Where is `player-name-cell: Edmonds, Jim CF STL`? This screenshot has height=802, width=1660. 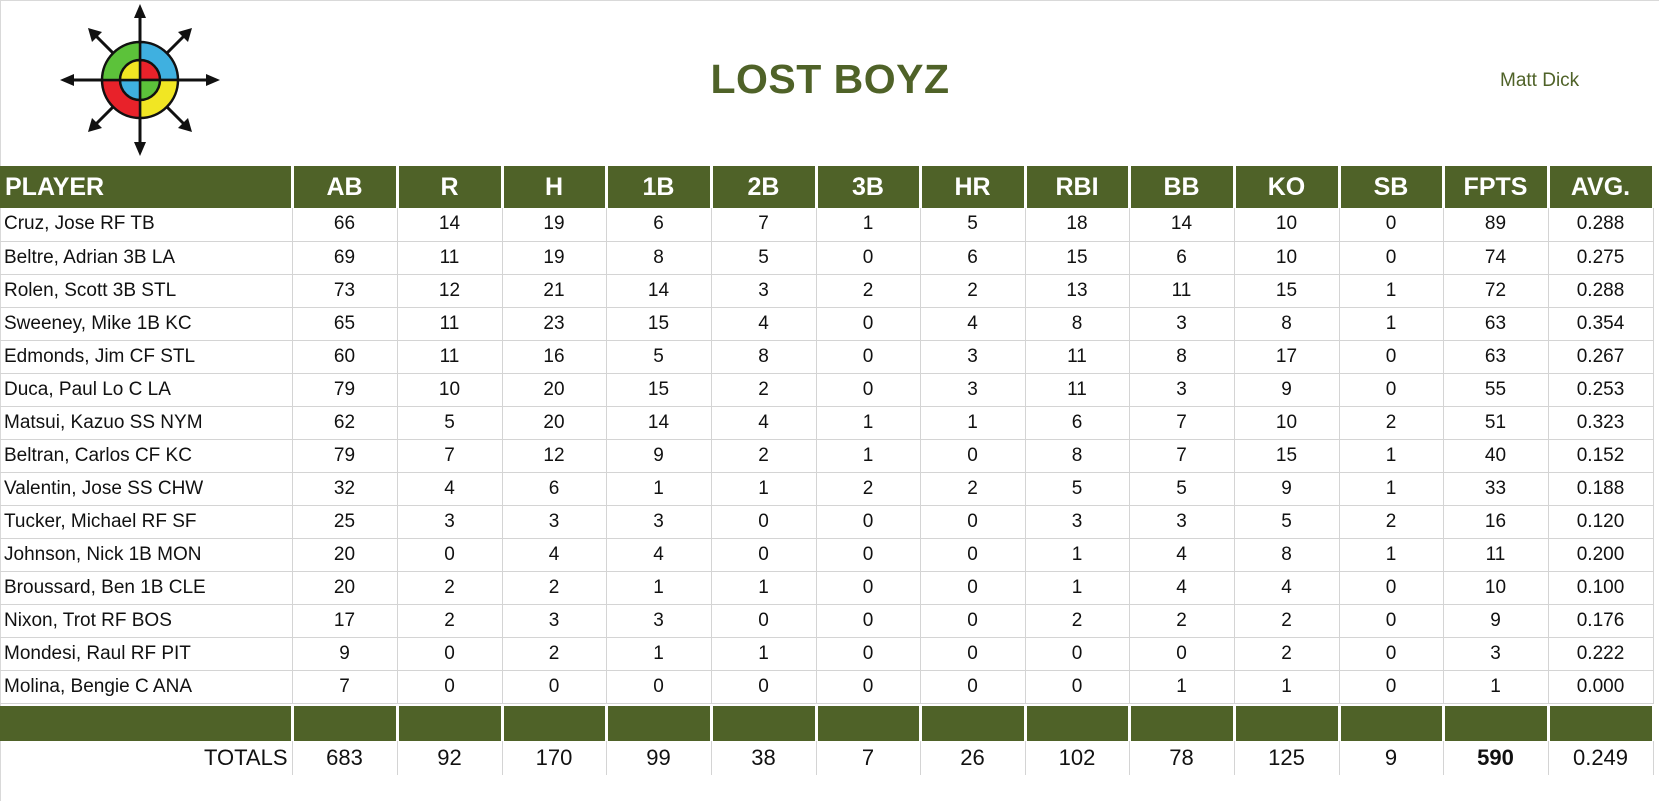
player-name-cell: Edmonds, Jim CF STL is located at coordinates (146, 357).